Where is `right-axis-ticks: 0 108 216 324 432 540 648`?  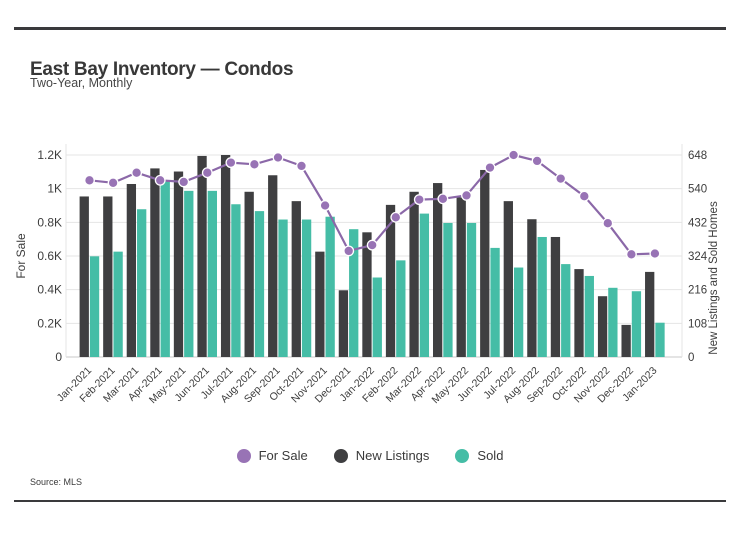 right-axis-ticks: 0 108 216 324 432 540 648 is located at coordinates (698, 257).